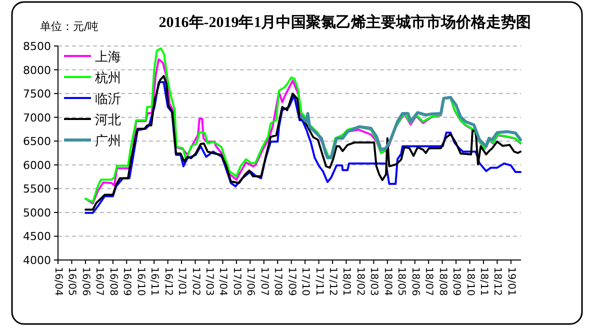 Image resolution: width=592 pixels, height=331 pixels. What do you see at coordinates (470, 281) in the screenshot?
I see `x-tick-label: 18/10` at bounding box center [470, 281].